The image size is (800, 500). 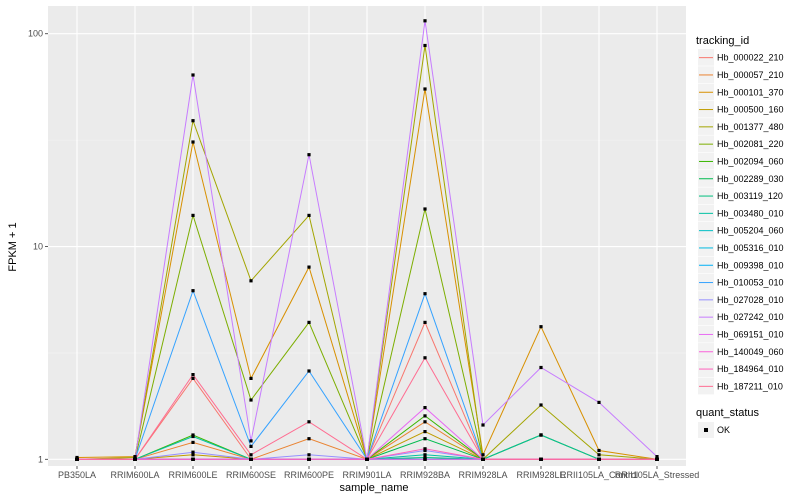 What do you see at coordinates (750, 196) in the screenshot?
I see `legend-item-label: Hb_003119_120` at bounding box center [750, 196].